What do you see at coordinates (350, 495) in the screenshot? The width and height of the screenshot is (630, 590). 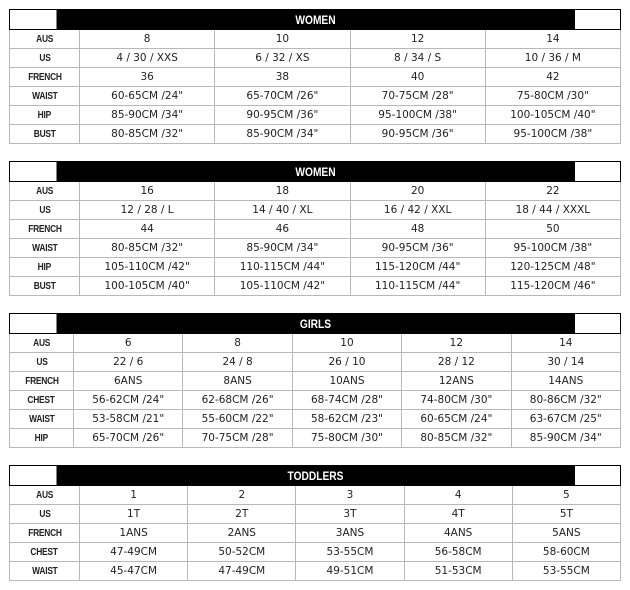 I see `size-cell: 3` at bounding box center [350, 495].